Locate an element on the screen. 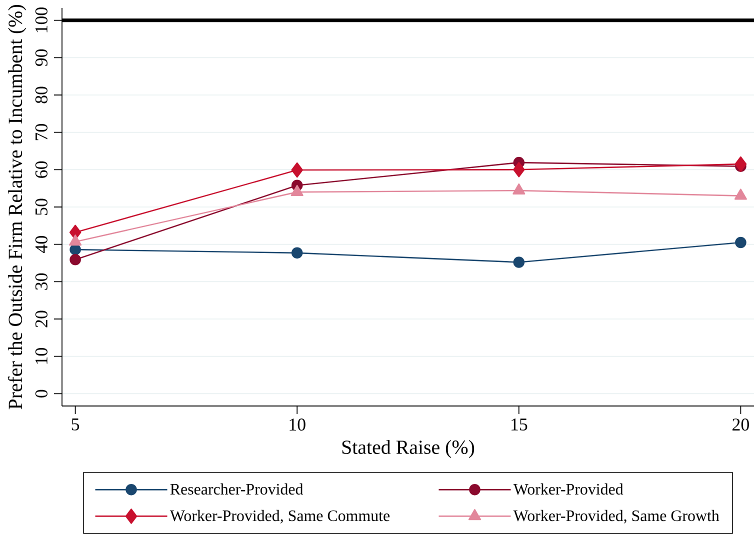  y-axis-title: Prefer the Outside Firm Relative to Incumbent (%) is located at coordinates (17, 207).